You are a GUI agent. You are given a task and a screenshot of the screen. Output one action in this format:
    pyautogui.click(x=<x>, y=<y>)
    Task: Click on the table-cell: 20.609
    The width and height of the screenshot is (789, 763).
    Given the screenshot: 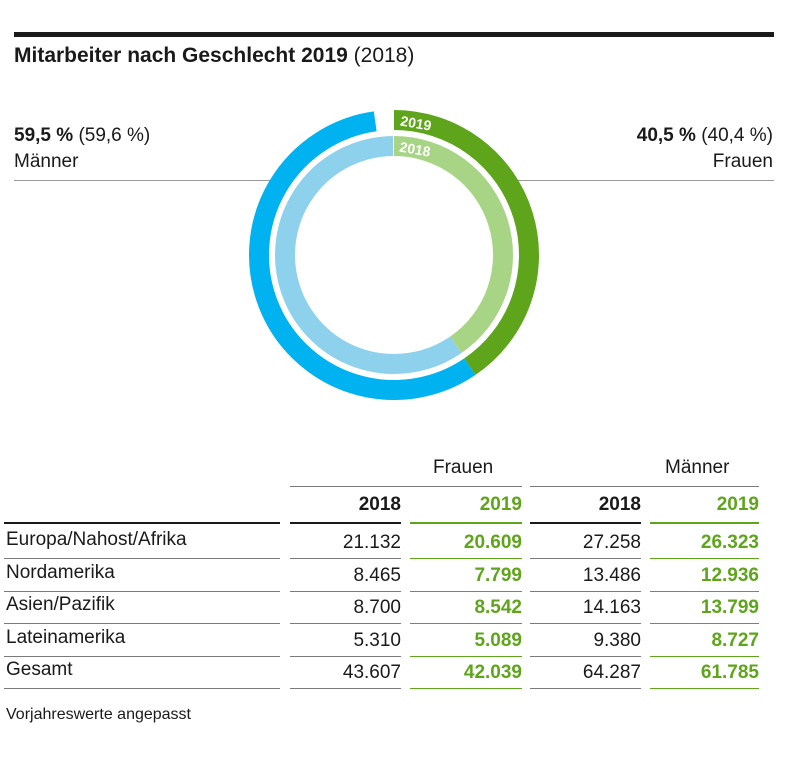 What is the action you would take?
    pyautogui.click(x=492, y=542)
    